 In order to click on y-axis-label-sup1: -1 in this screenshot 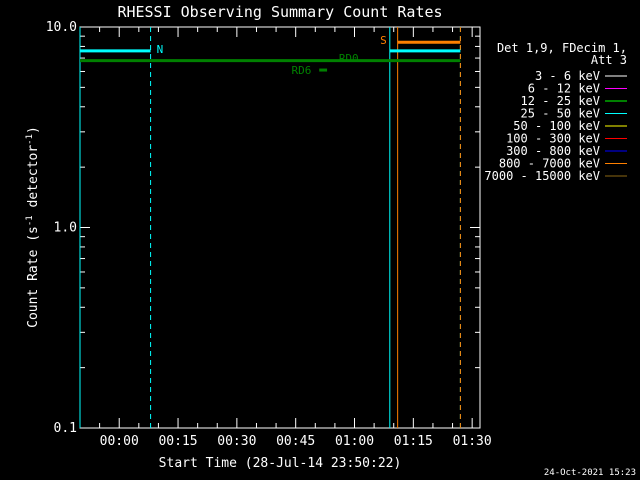, I will do `click(30, 220)`.